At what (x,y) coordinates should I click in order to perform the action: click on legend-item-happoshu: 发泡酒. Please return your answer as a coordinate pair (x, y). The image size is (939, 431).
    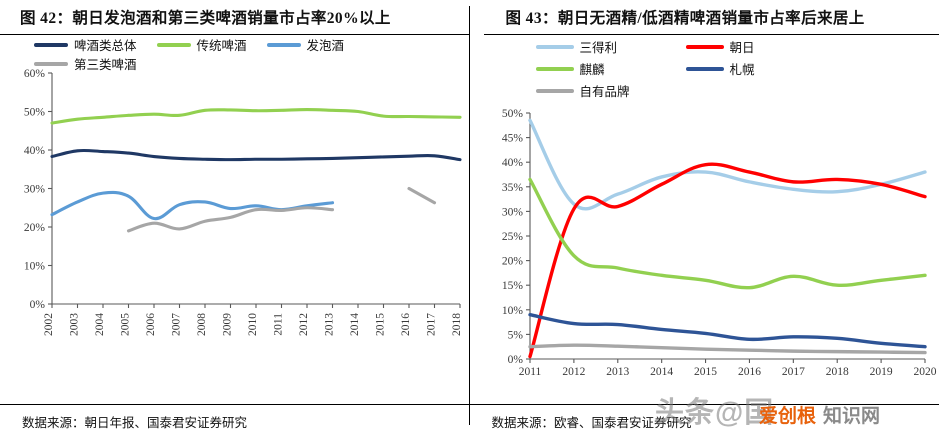
    Looking at the image, I should click on (305, 44).